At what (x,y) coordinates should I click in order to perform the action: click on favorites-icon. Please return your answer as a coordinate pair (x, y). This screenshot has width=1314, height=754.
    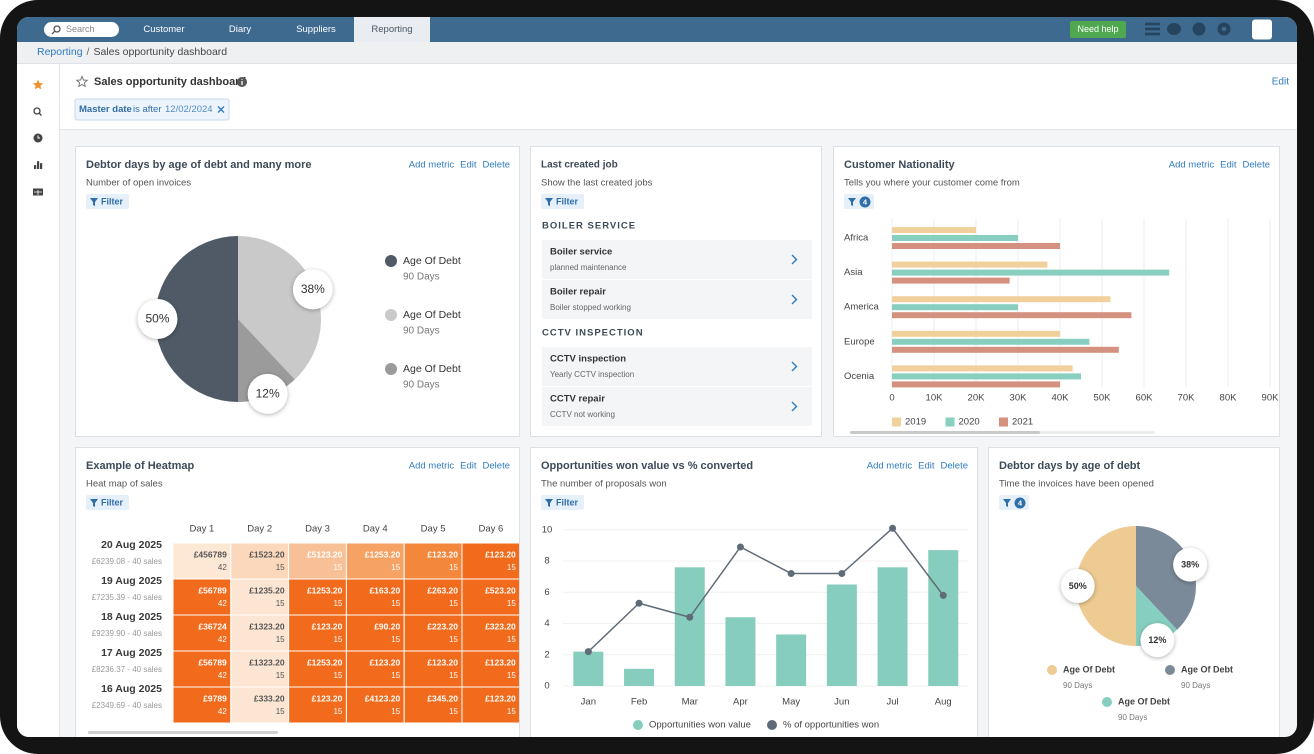
    Looking at the image, I should click on (38, 84).